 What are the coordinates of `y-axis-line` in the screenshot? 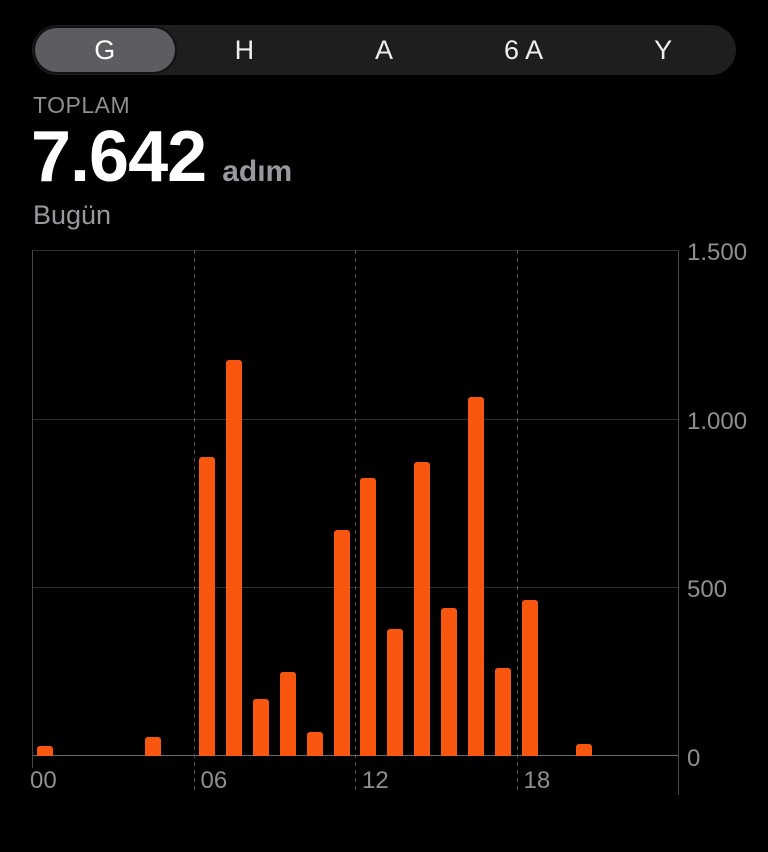 It's located at (678, 522).